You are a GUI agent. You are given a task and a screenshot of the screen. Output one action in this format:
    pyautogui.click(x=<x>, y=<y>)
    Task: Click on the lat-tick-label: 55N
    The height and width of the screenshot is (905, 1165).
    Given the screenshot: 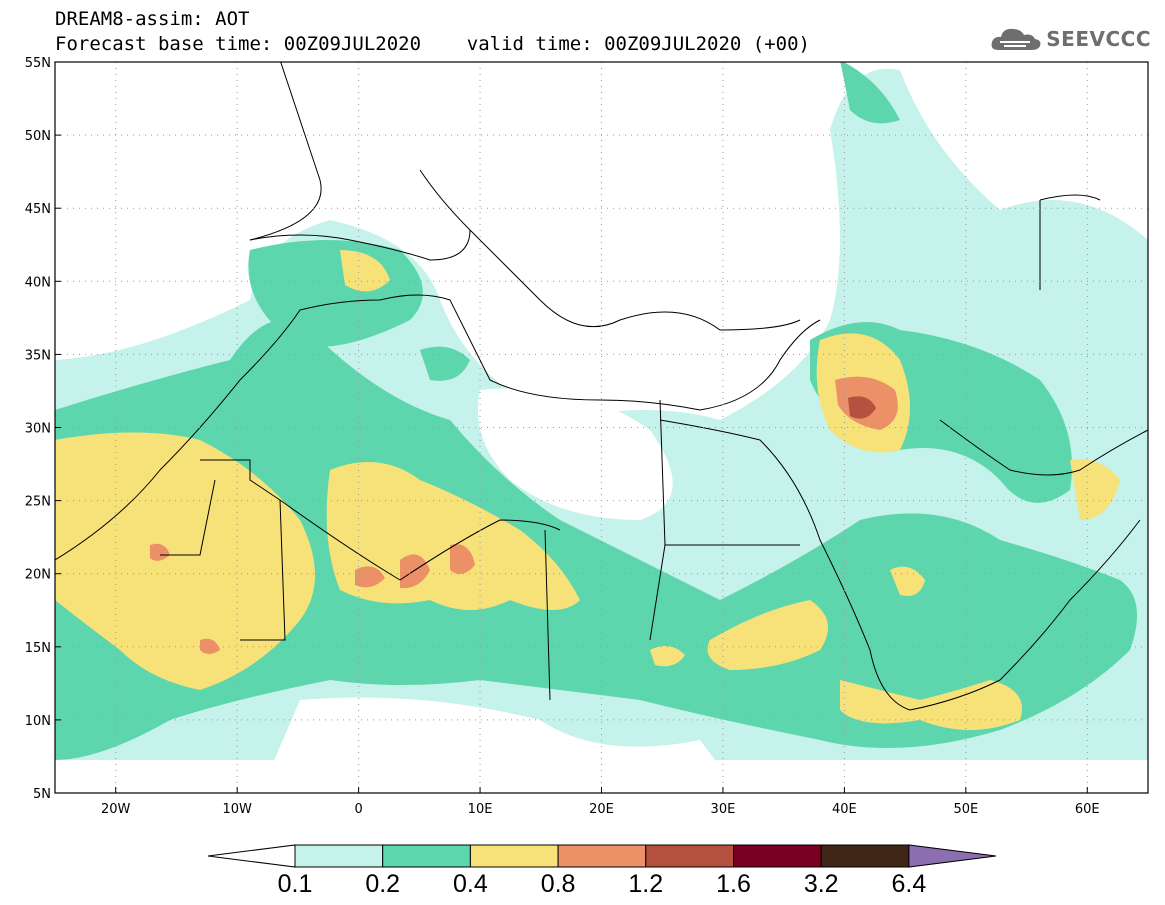 What is the action you would take?
    pyautogui.click(x=38, y=63)
    